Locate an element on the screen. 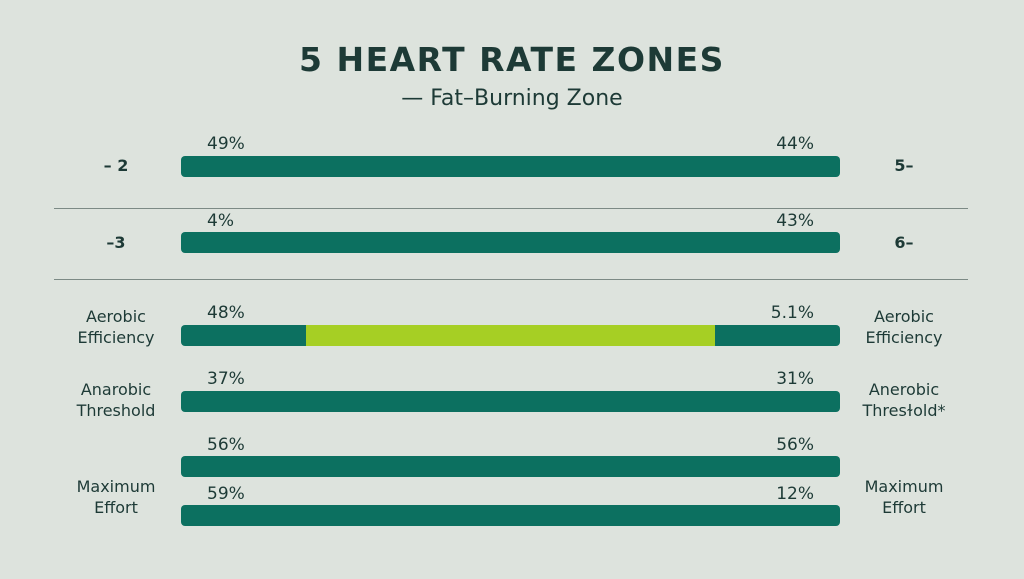 The height and width of the screenshot is (579, 1024). chart-title: 5 HEART RATE ZONES is located at coordinates (512, 59).